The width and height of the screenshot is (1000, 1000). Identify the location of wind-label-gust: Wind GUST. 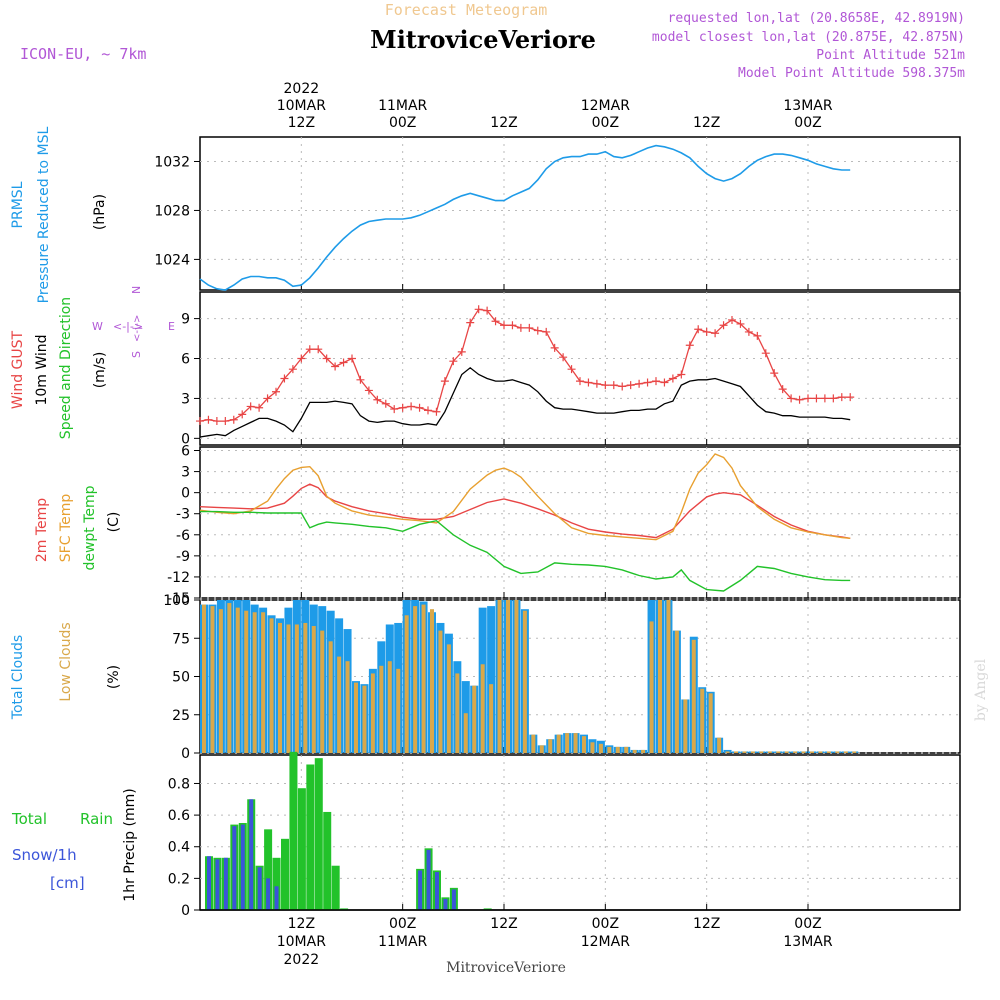
(18, 369).